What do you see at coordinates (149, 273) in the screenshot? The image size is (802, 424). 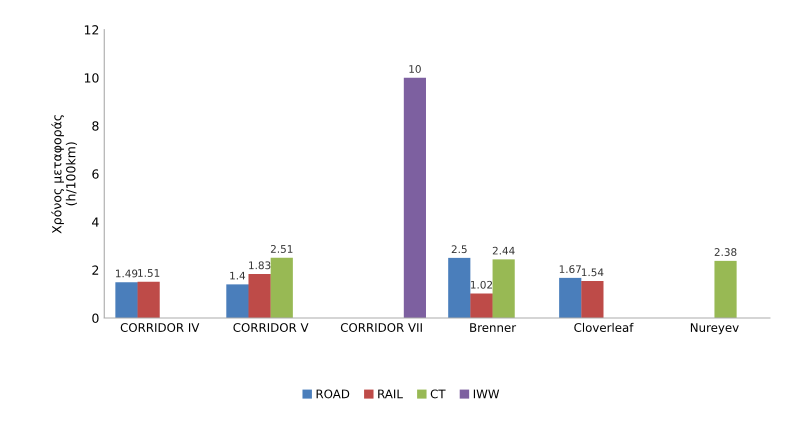 I see `data-label: 1.51` at bounding box center [149, 273].